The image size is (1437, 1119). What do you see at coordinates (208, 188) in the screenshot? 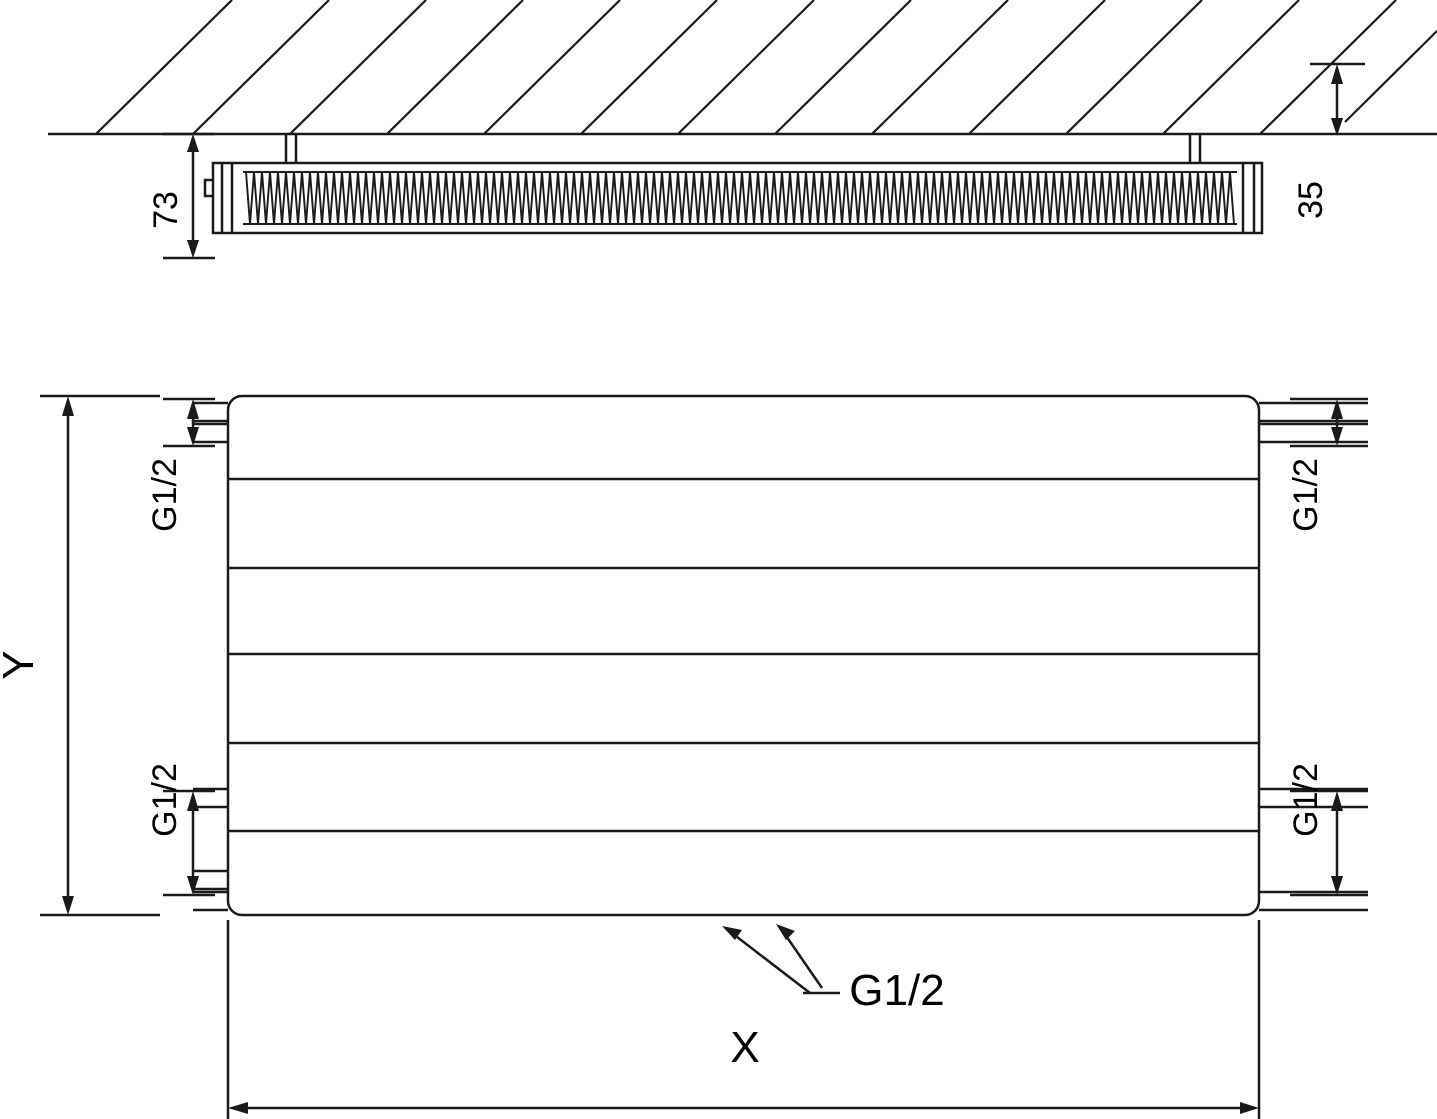
I see `valve-nub-left` at bounding box center [208, 188].